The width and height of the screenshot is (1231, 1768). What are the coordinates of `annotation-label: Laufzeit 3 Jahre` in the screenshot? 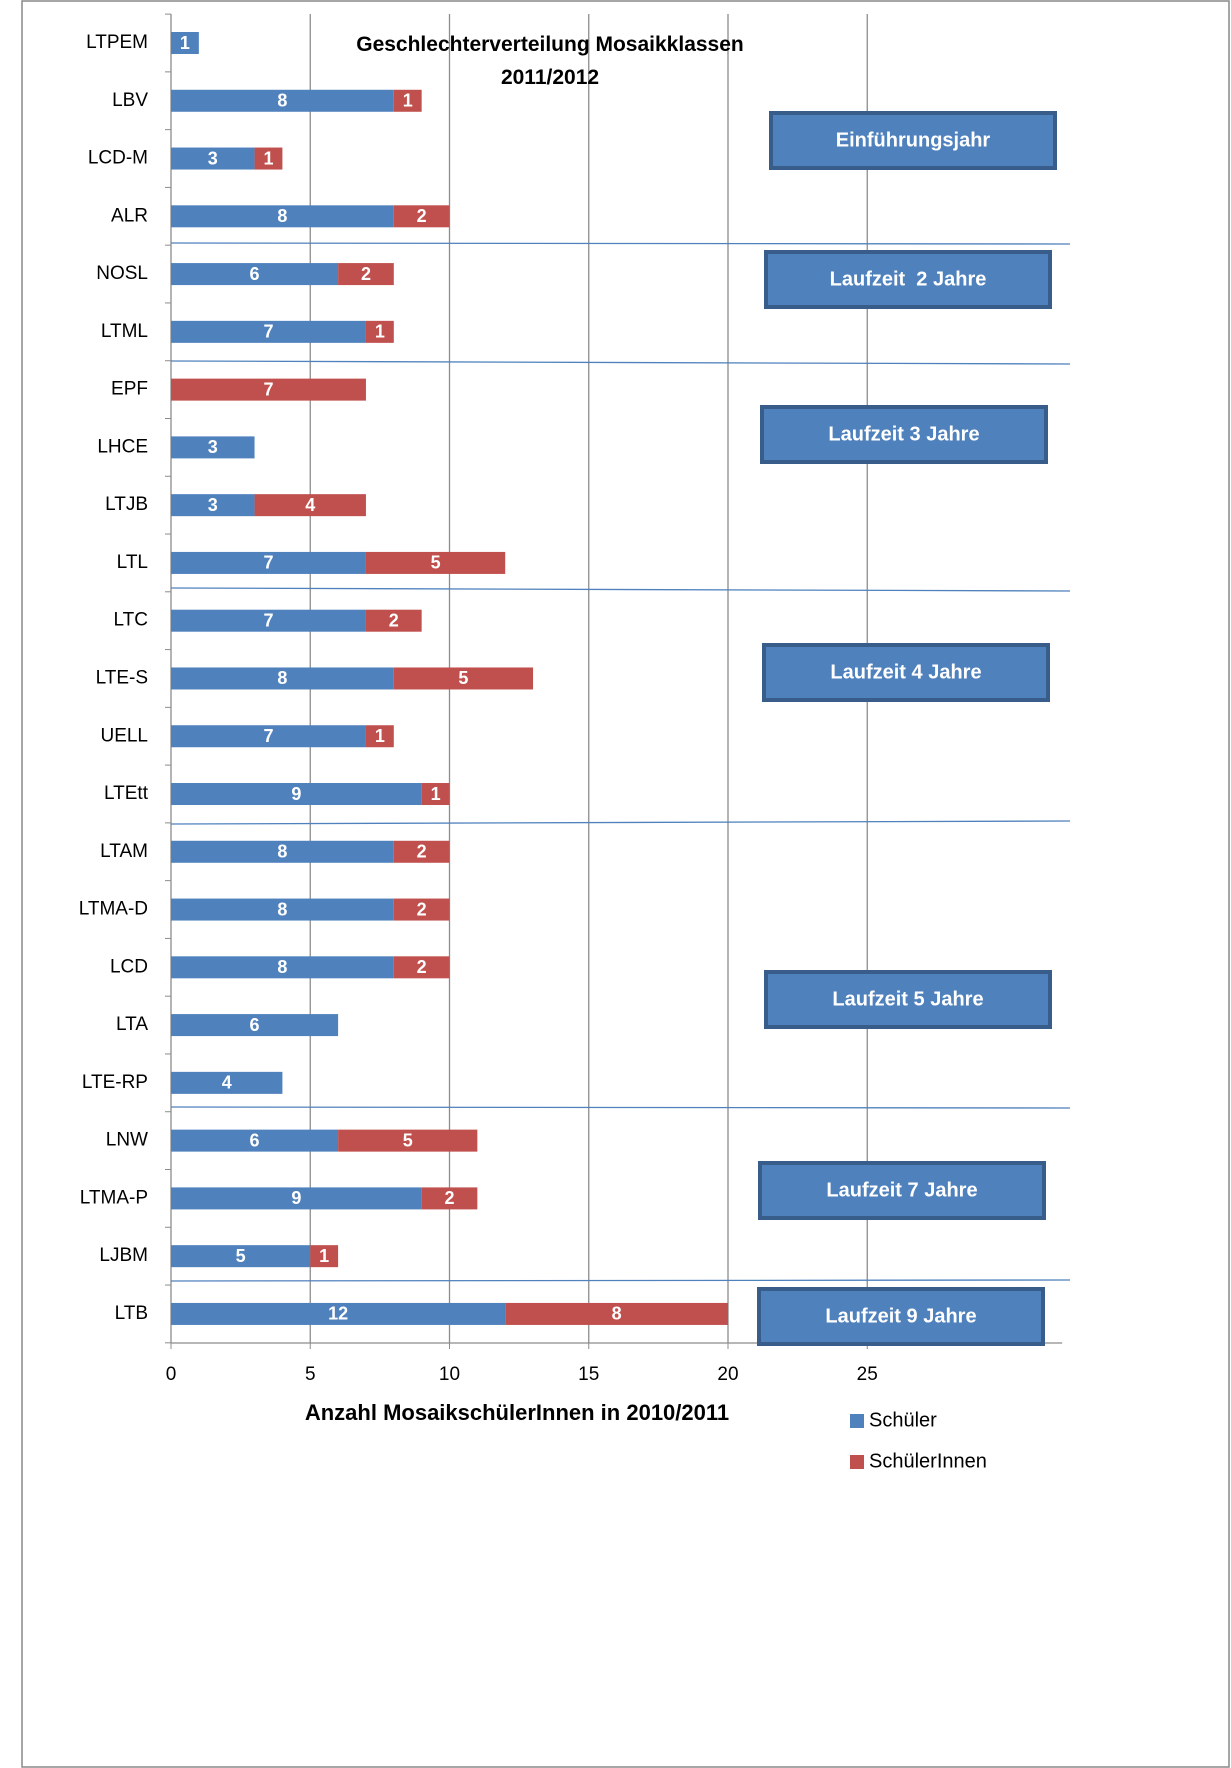 It's located at (903, 434).